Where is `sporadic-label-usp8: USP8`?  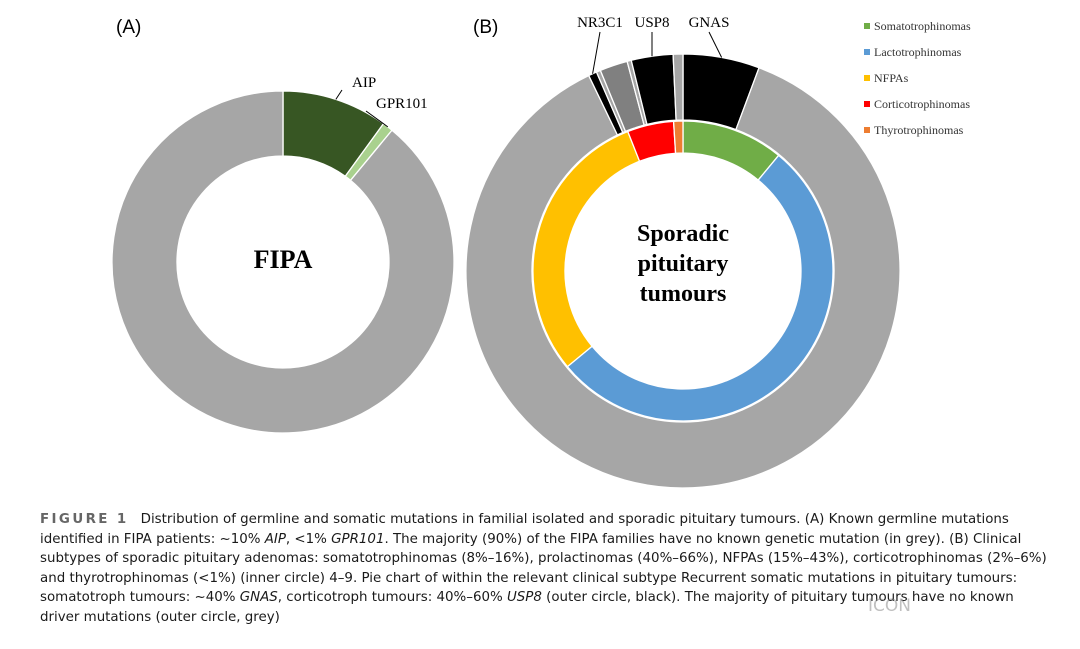
sporadic-label-usp8: USP8 is located at coordinates (651, 23).